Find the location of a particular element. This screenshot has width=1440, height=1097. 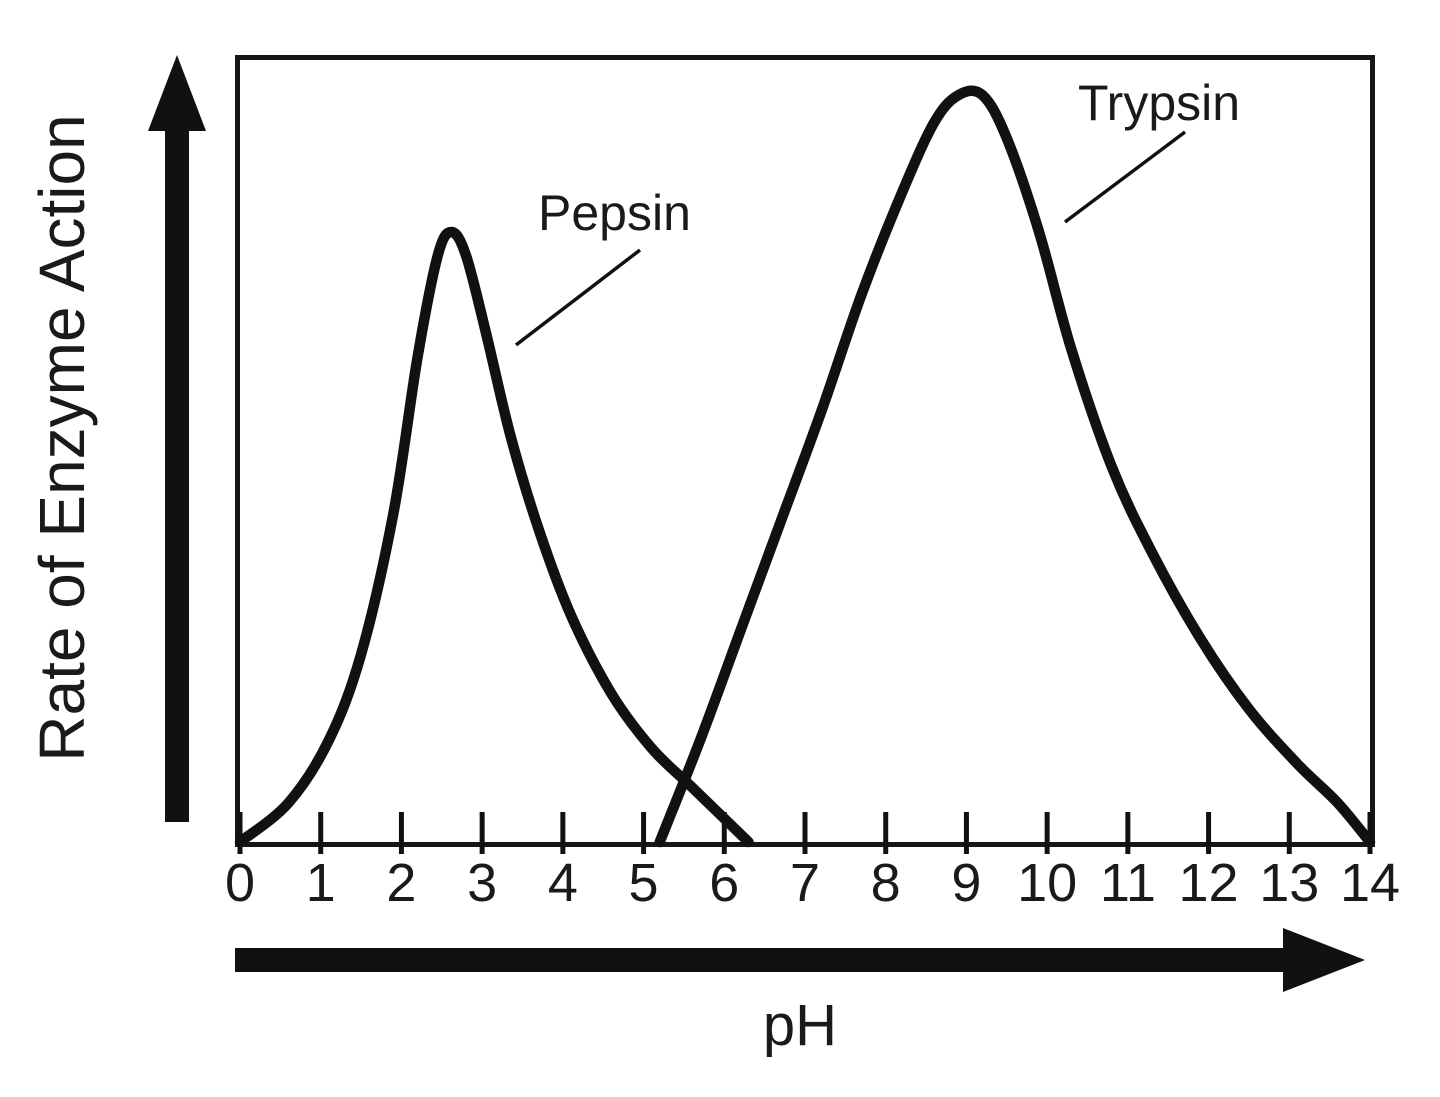

y-axis-arrow is located at coordinates (177, 438).